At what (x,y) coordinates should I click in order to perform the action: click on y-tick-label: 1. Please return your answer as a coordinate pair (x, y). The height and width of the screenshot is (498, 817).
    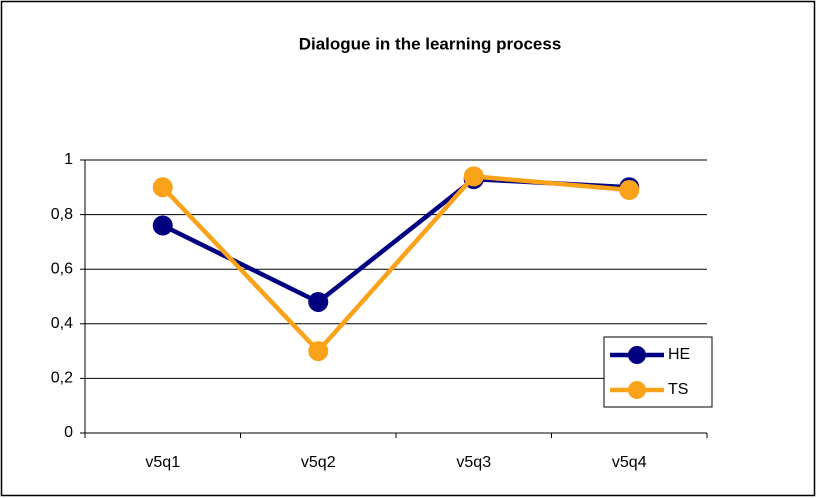
    Looking at the image, I should click on (68, 159).